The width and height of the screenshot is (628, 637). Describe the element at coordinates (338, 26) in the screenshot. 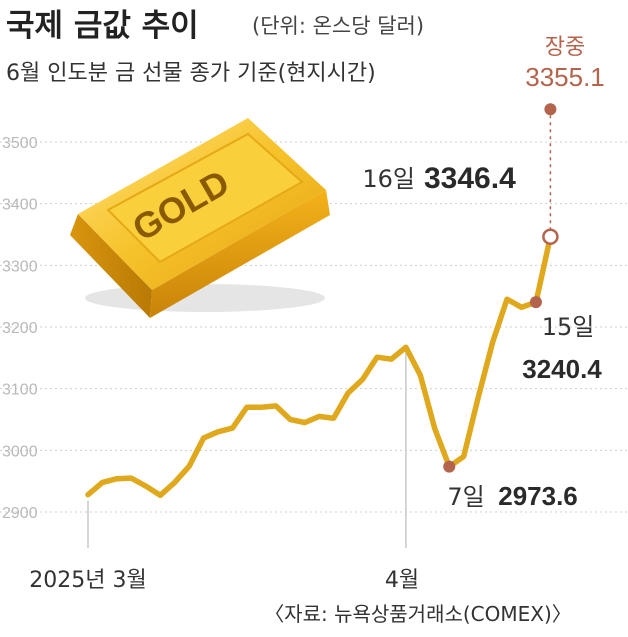

I see `unit-label: (단위: 온스당 달러)` at that location.